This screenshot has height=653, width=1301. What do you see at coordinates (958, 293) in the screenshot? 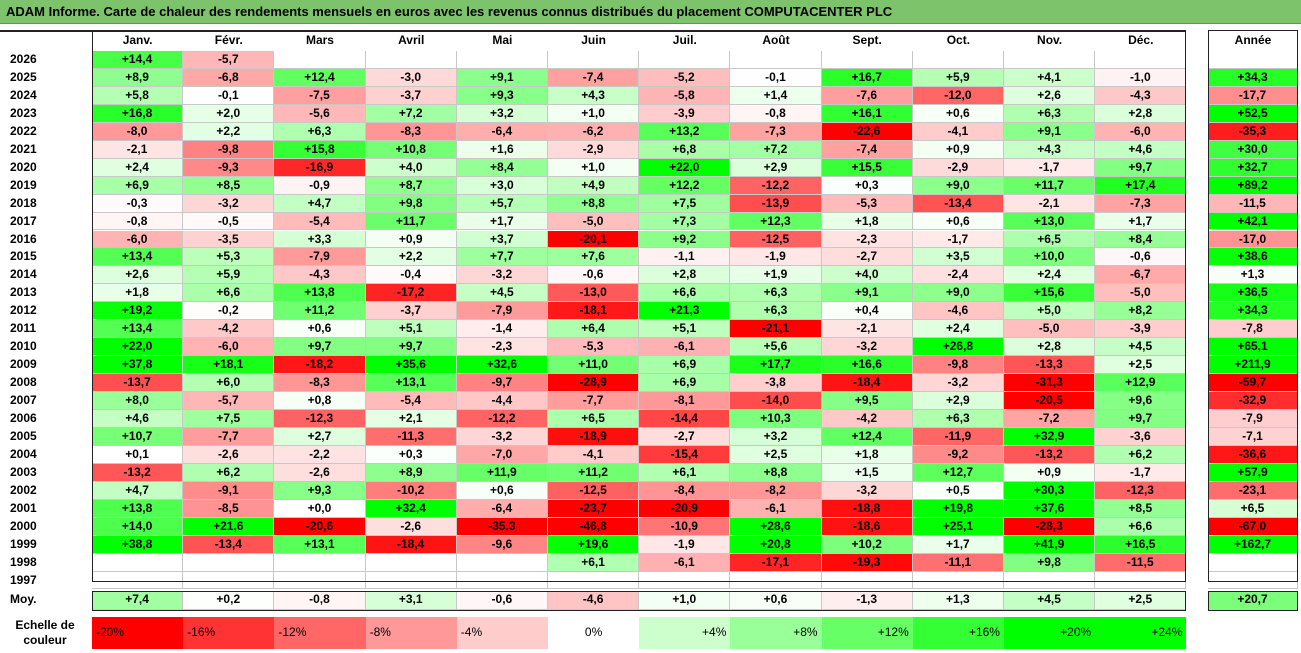
I see `heatmap-cell: +9,0` at bounding box center [958, 293].